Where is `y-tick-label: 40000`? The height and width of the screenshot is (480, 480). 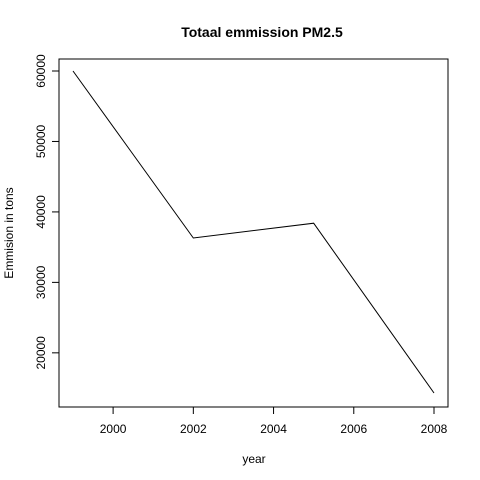 y-tick-label: 40000 is located at coordinates (41, 212).